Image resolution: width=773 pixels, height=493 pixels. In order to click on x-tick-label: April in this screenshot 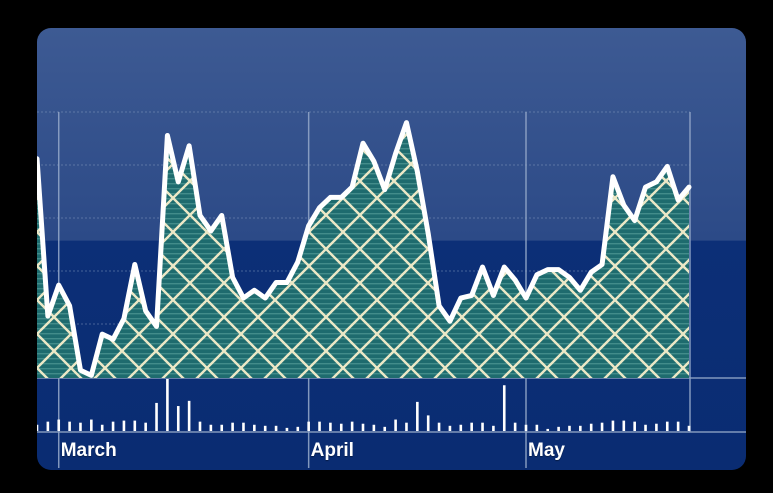, I will do `click(332, 450)`.